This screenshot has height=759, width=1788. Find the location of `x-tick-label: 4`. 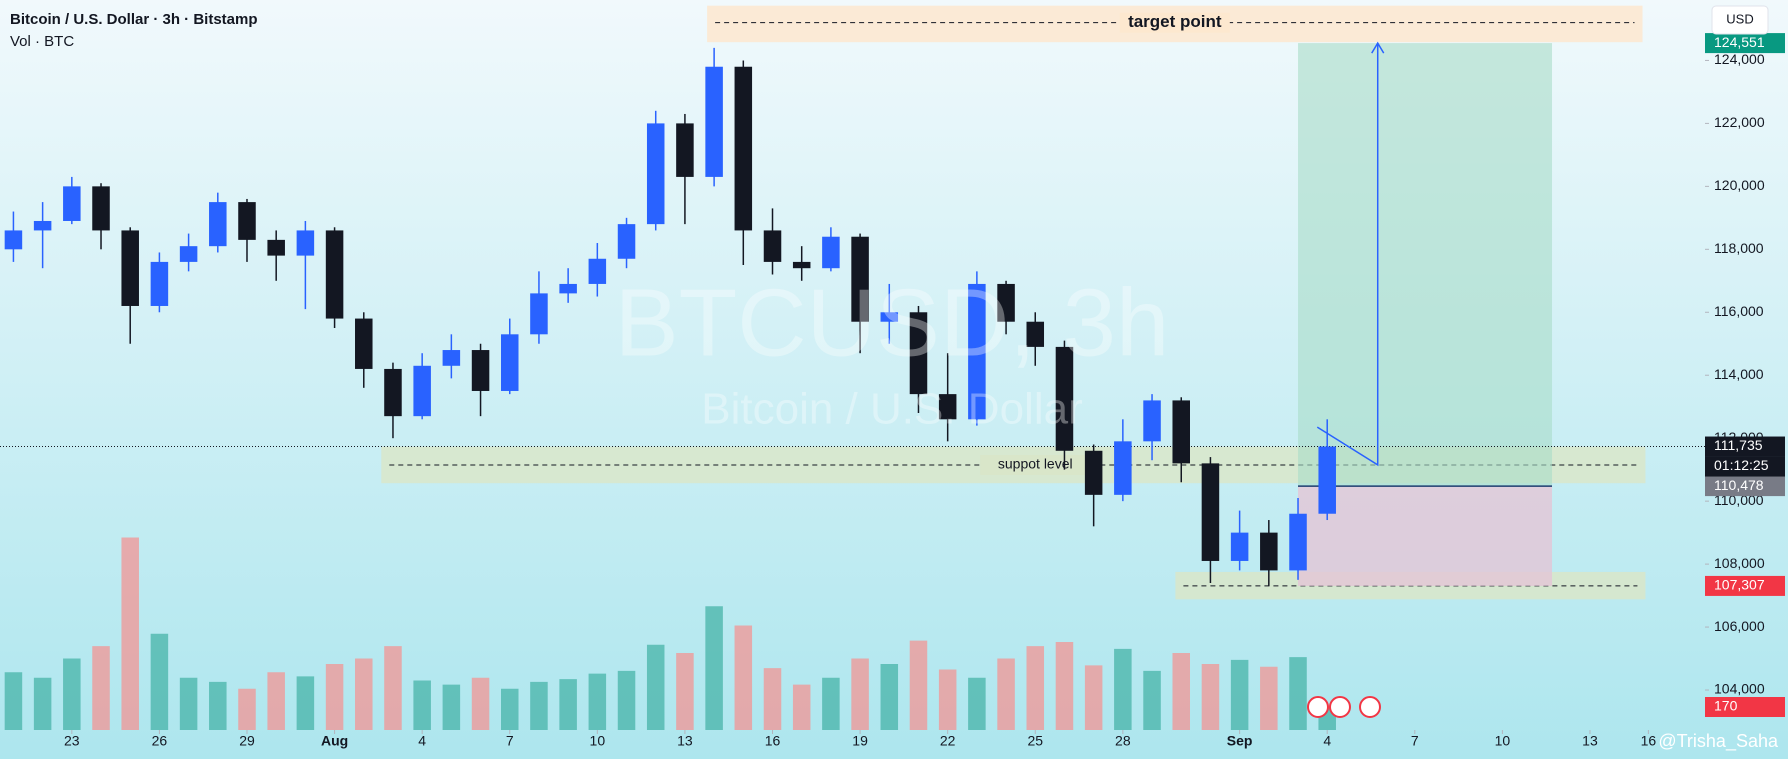

x-tick-label: 4 is located at coordinates (422, 741).